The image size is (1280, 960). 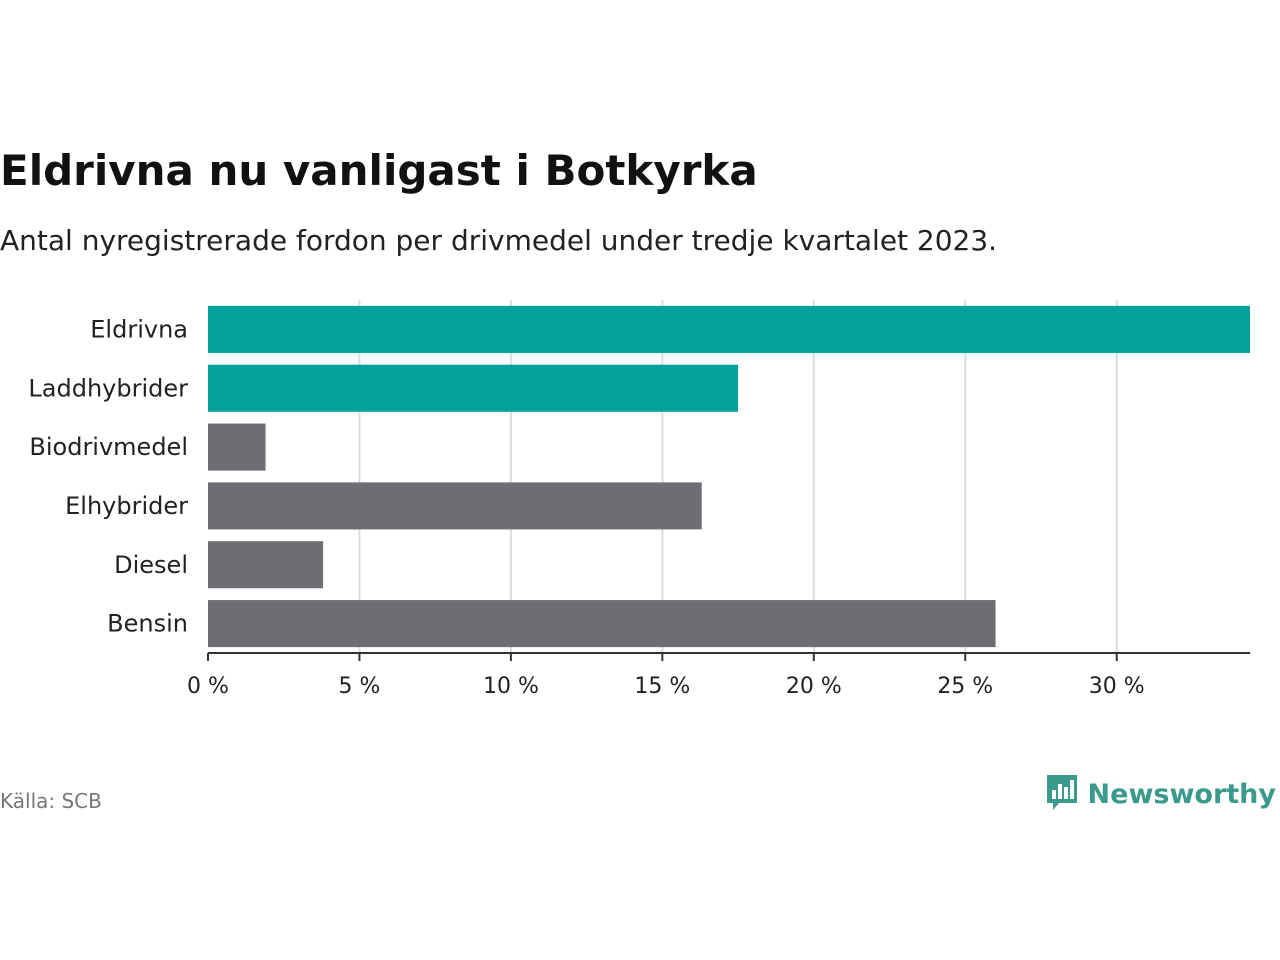 What do you see at coordinates (237, 447) in the screenshot?
I see `bar-biodrivmedel` at bounding box center [237, 447].